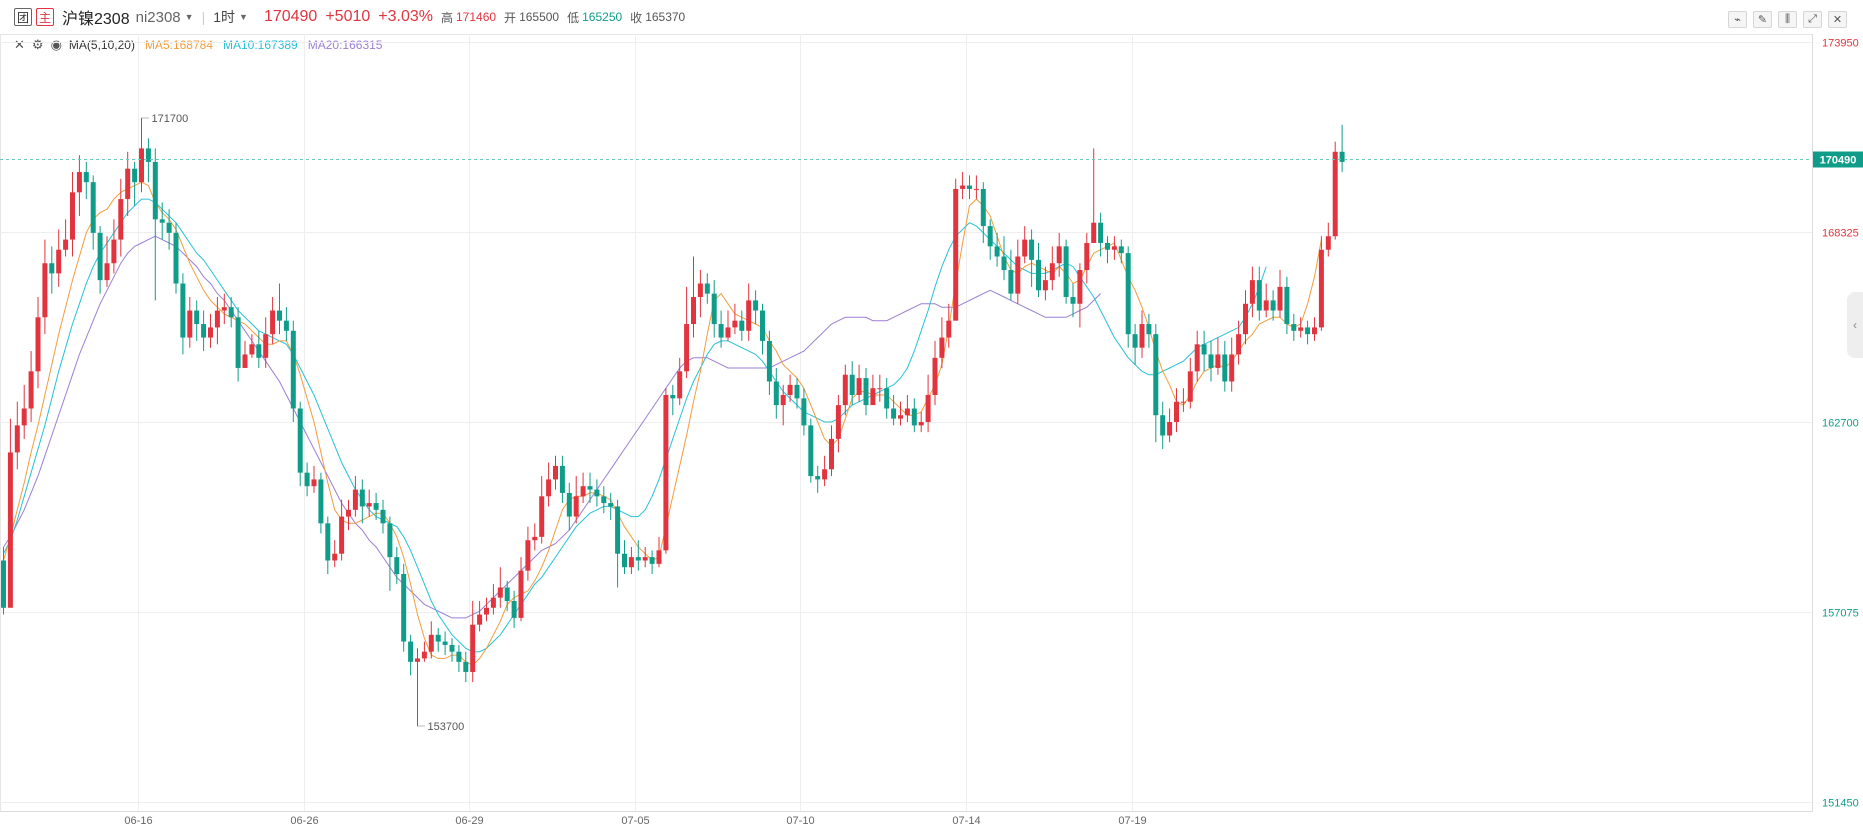 The image size is (1863, 832). I want to click on remove-indicator-icon: ✕, so click(19, 44).